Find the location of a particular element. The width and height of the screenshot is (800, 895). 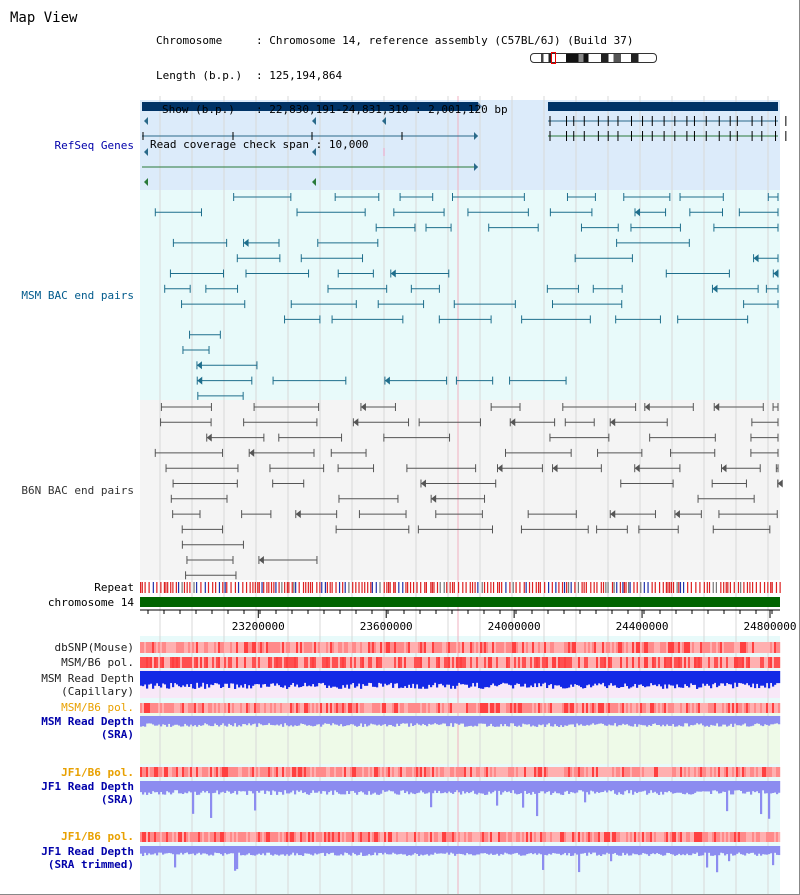

jf1-depth-sra-label-1: JF1 Read Depth is located at coordinates (87, 786).